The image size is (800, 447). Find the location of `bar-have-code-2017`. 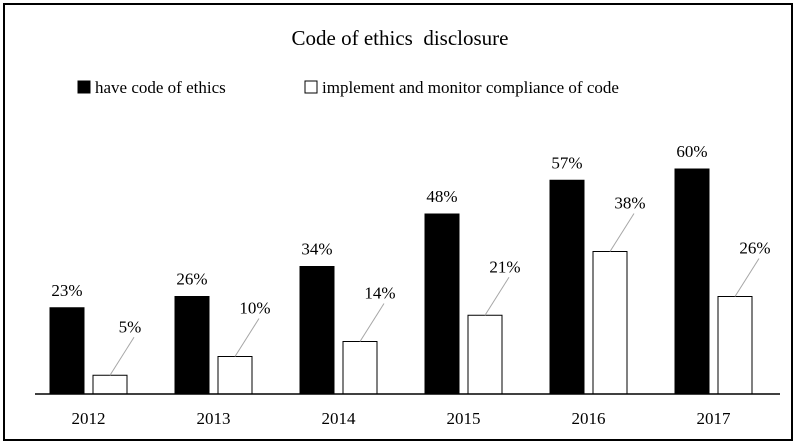

bar-have-code-2017 is located at coordinates (692, 281).